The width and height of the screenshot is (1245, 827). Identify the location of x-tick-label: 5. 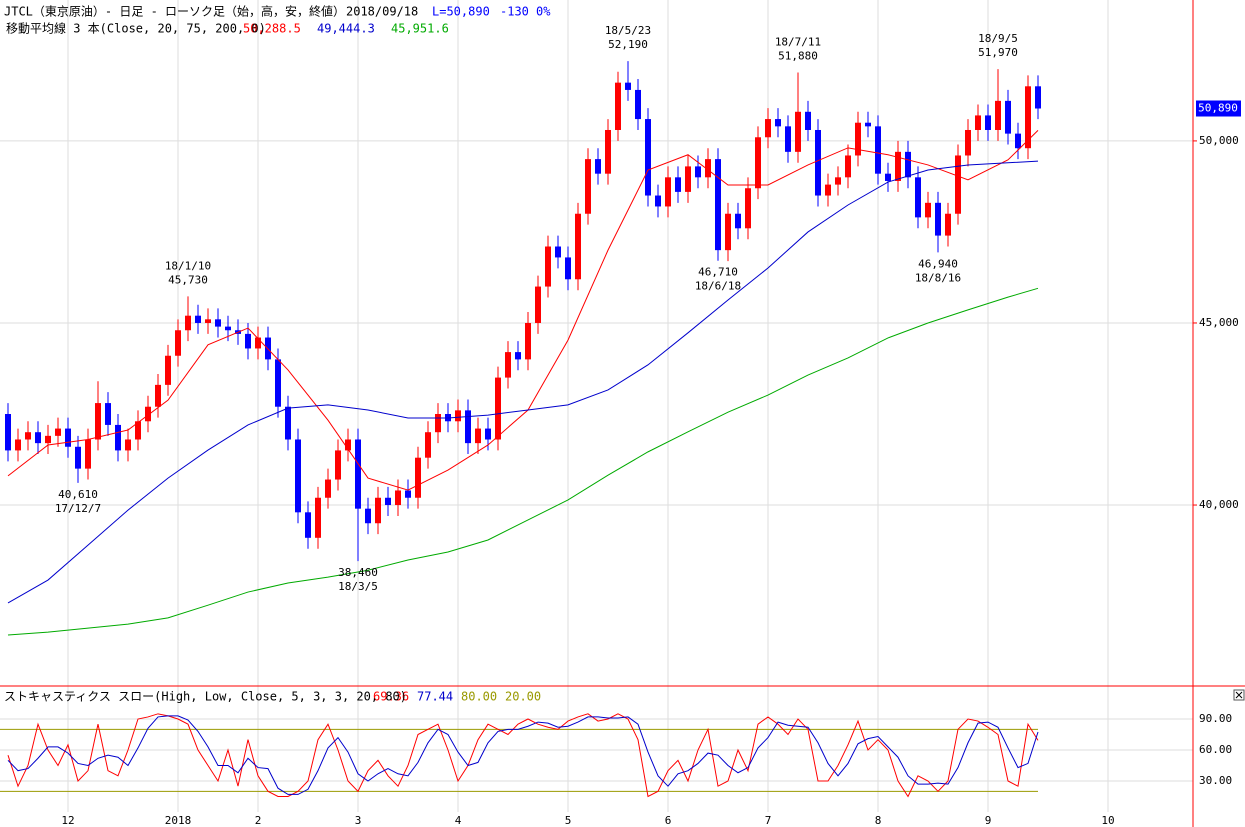
(568, 820).